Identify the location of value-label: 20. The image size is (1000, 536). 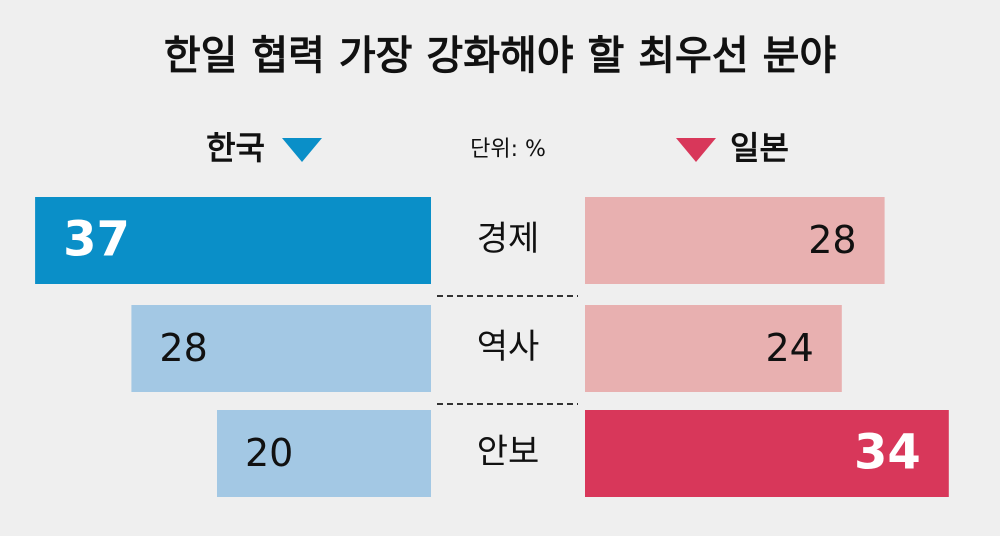
(269, 453).